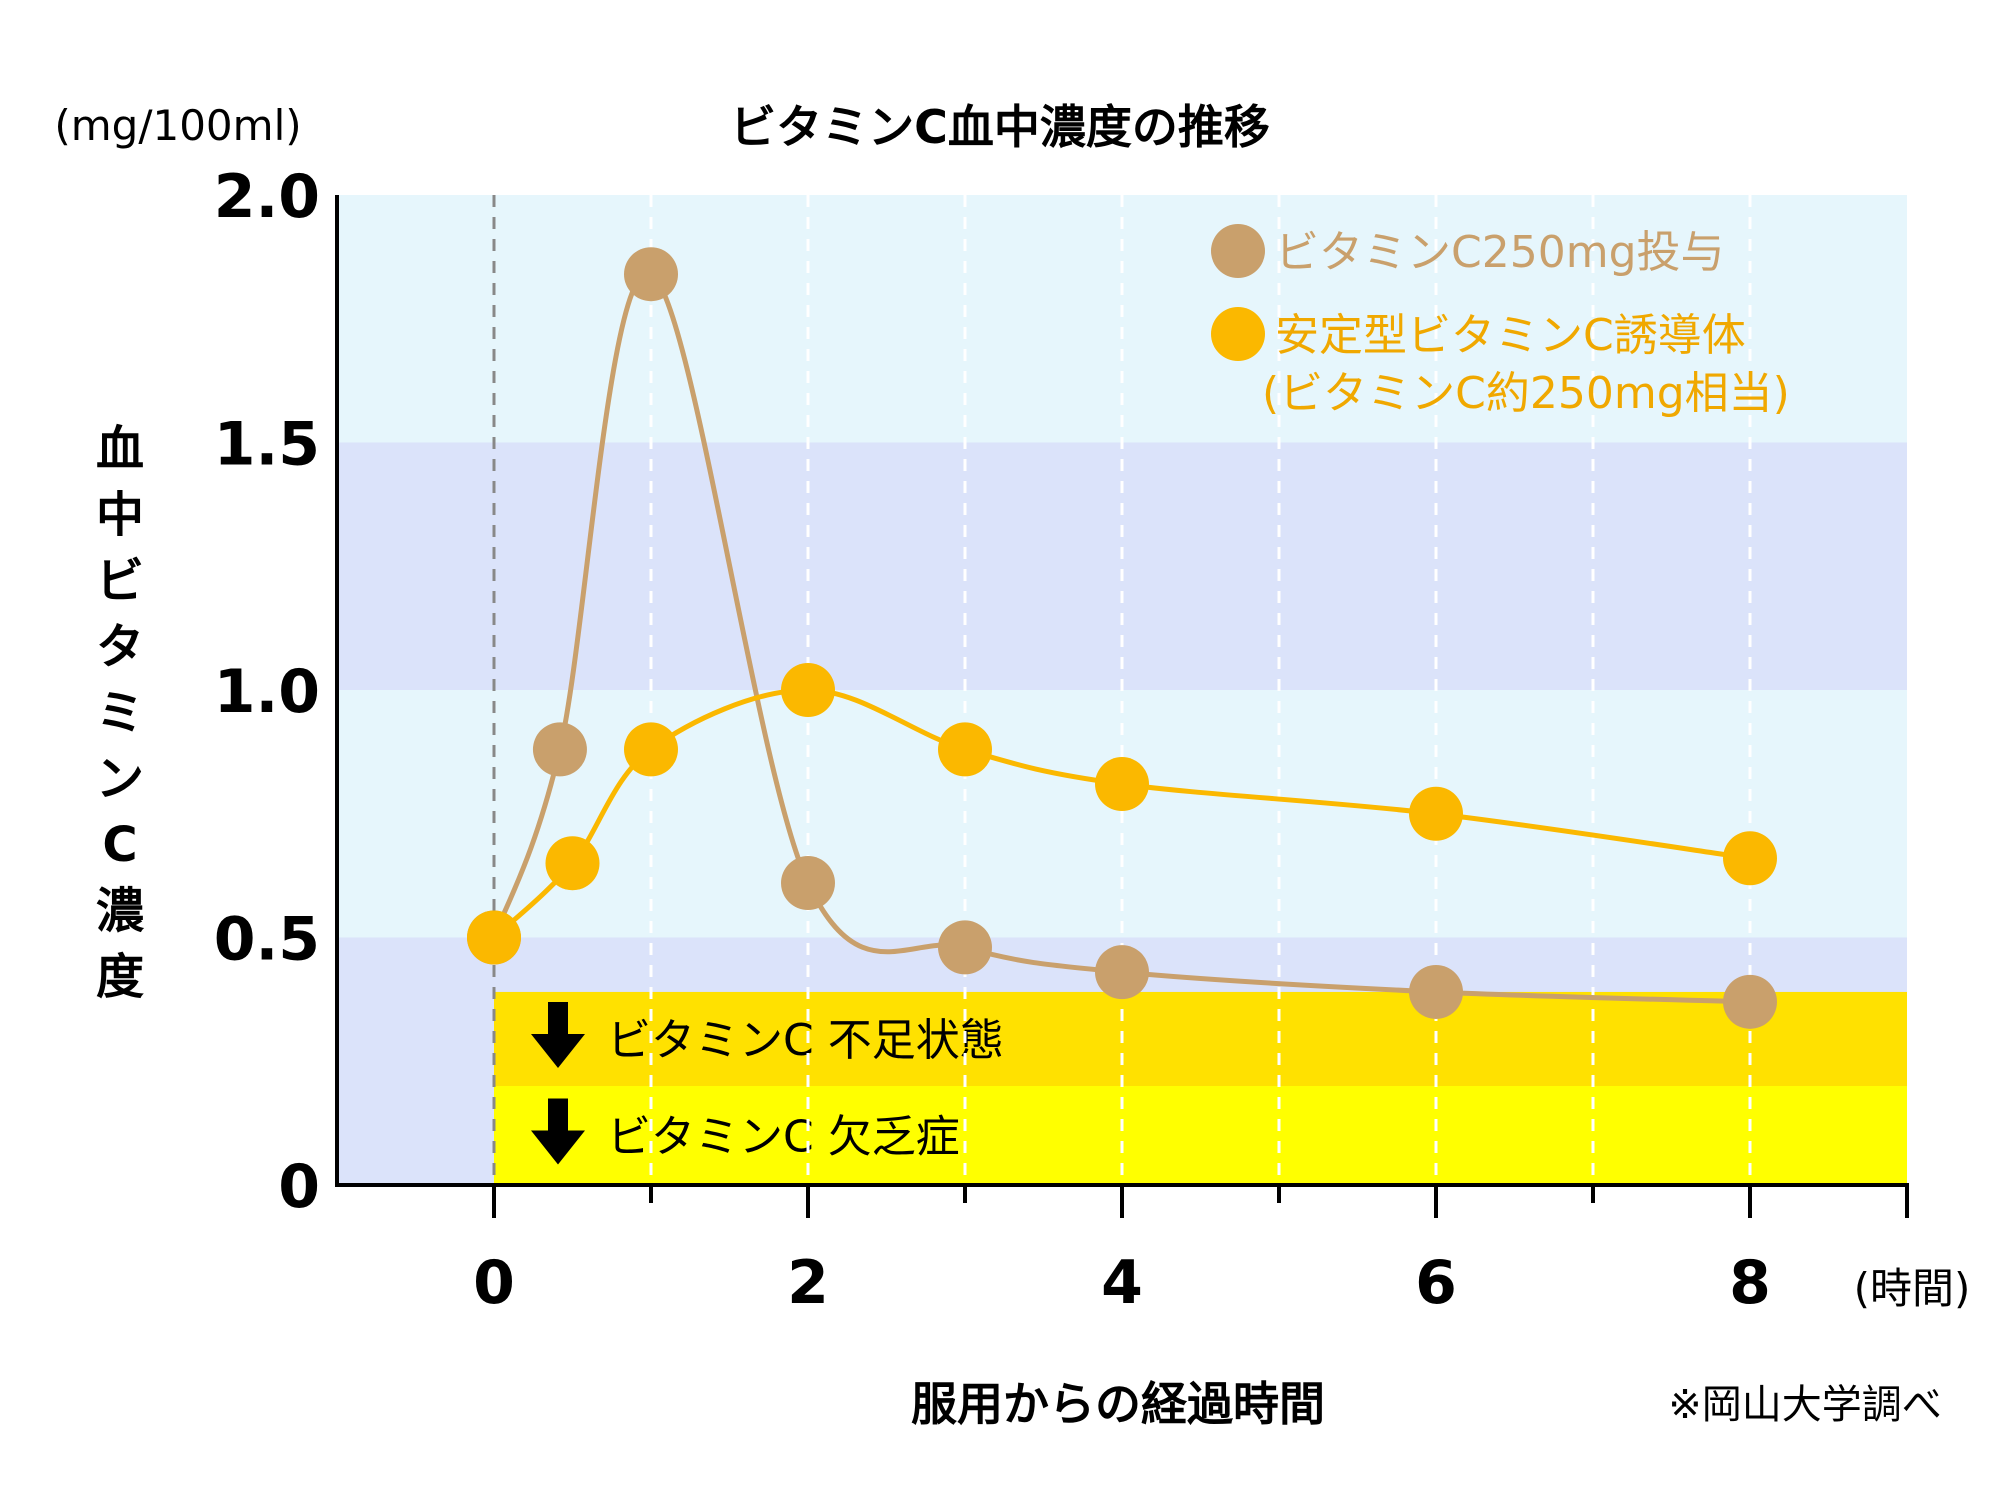 The width and height of the screenshot is (2000, 1500). Describe the element at coordinates (1805, 1405) in the screenshot. I see `source-note: ※岡山大学調べ` at that location.